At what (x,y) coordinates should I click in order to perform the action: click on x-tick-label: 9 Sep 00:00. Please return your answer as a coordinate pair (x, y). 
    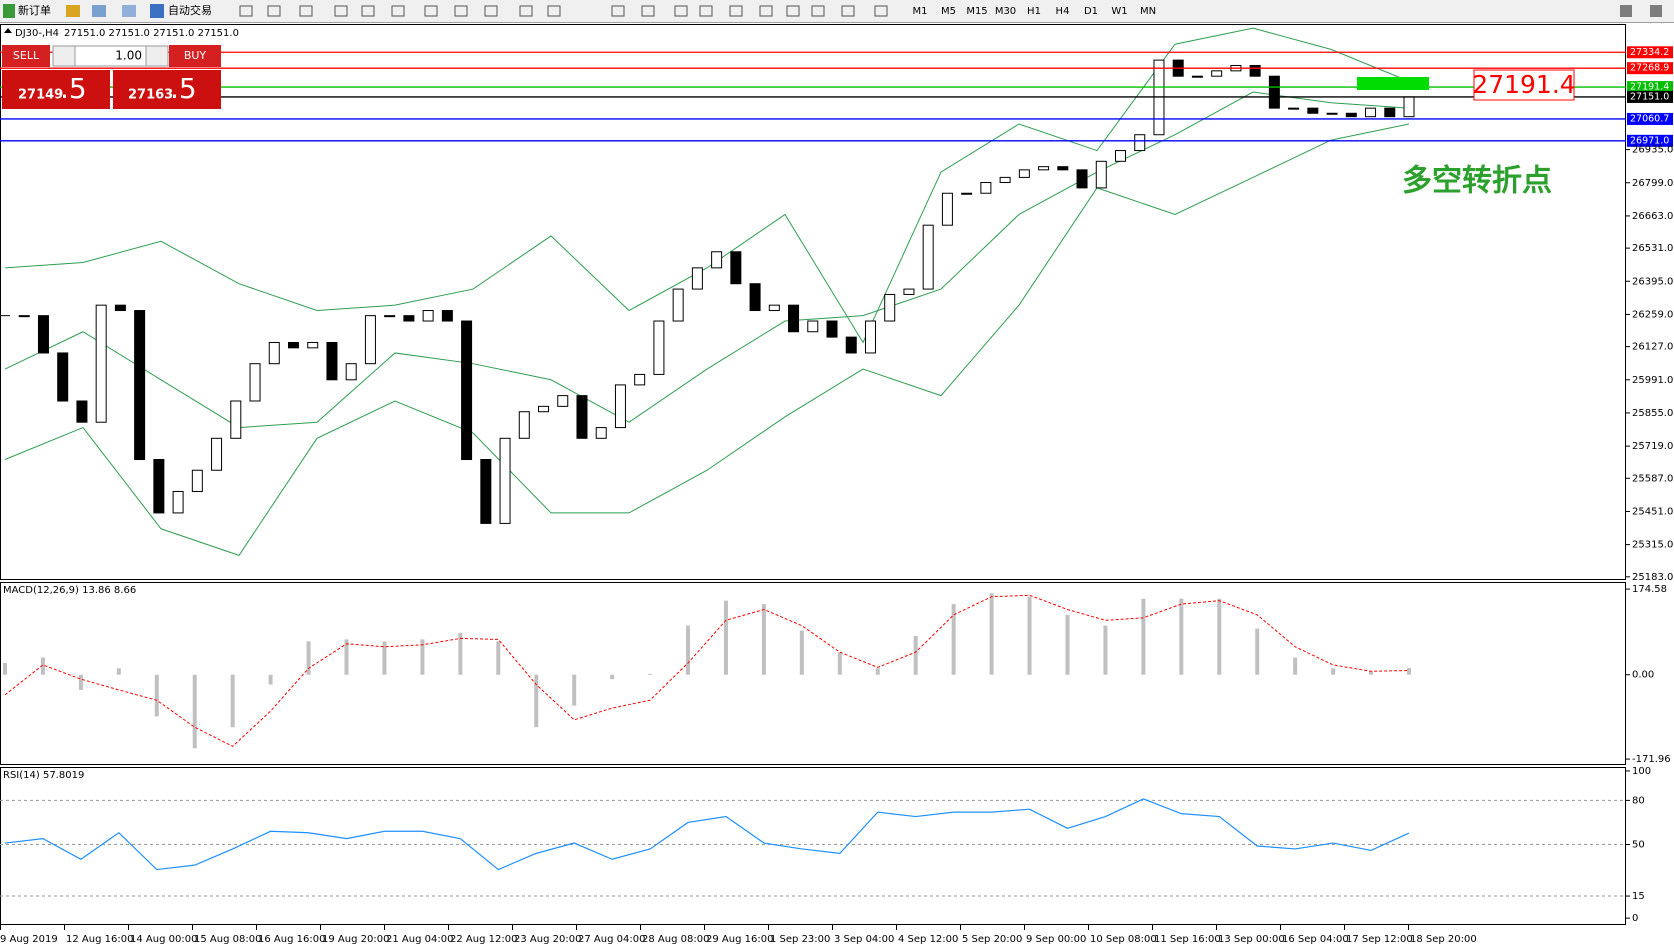
    Looking at the image, I should click on (1056, 939).